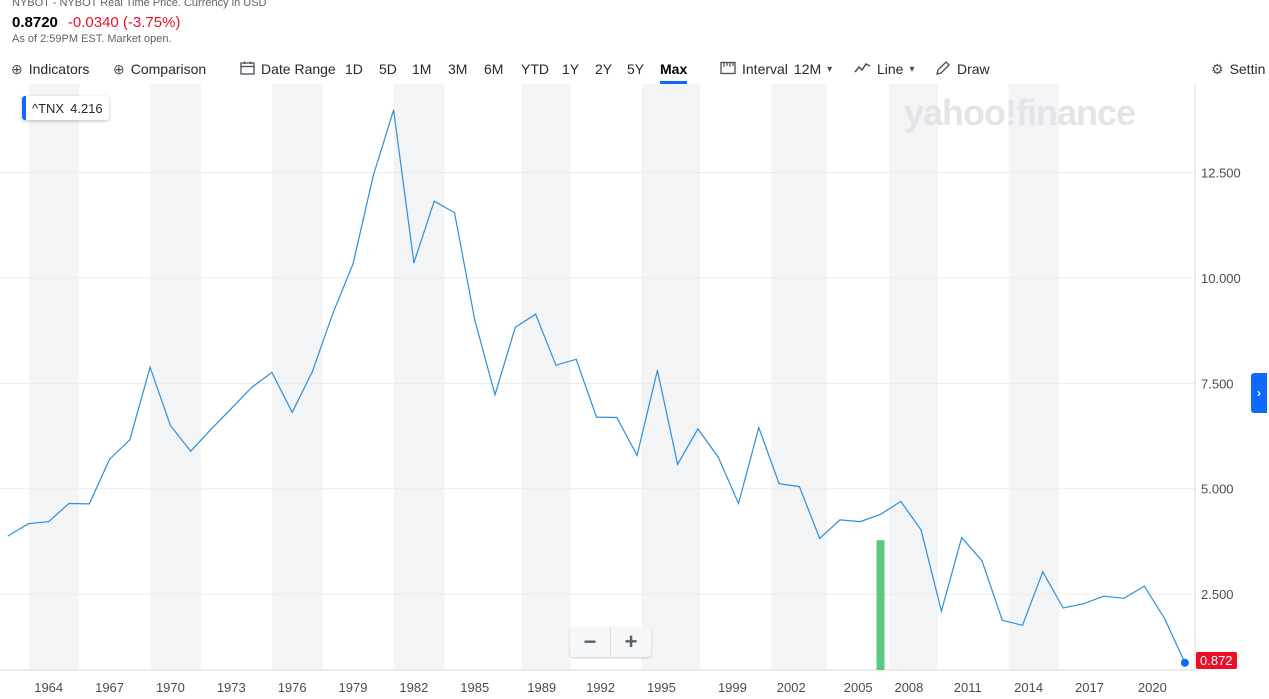 This screenshot has width=1269, height=699. Describe the element at coordinates (807, 69) in the screenshot. I see `interval-value: 12M` at that location.